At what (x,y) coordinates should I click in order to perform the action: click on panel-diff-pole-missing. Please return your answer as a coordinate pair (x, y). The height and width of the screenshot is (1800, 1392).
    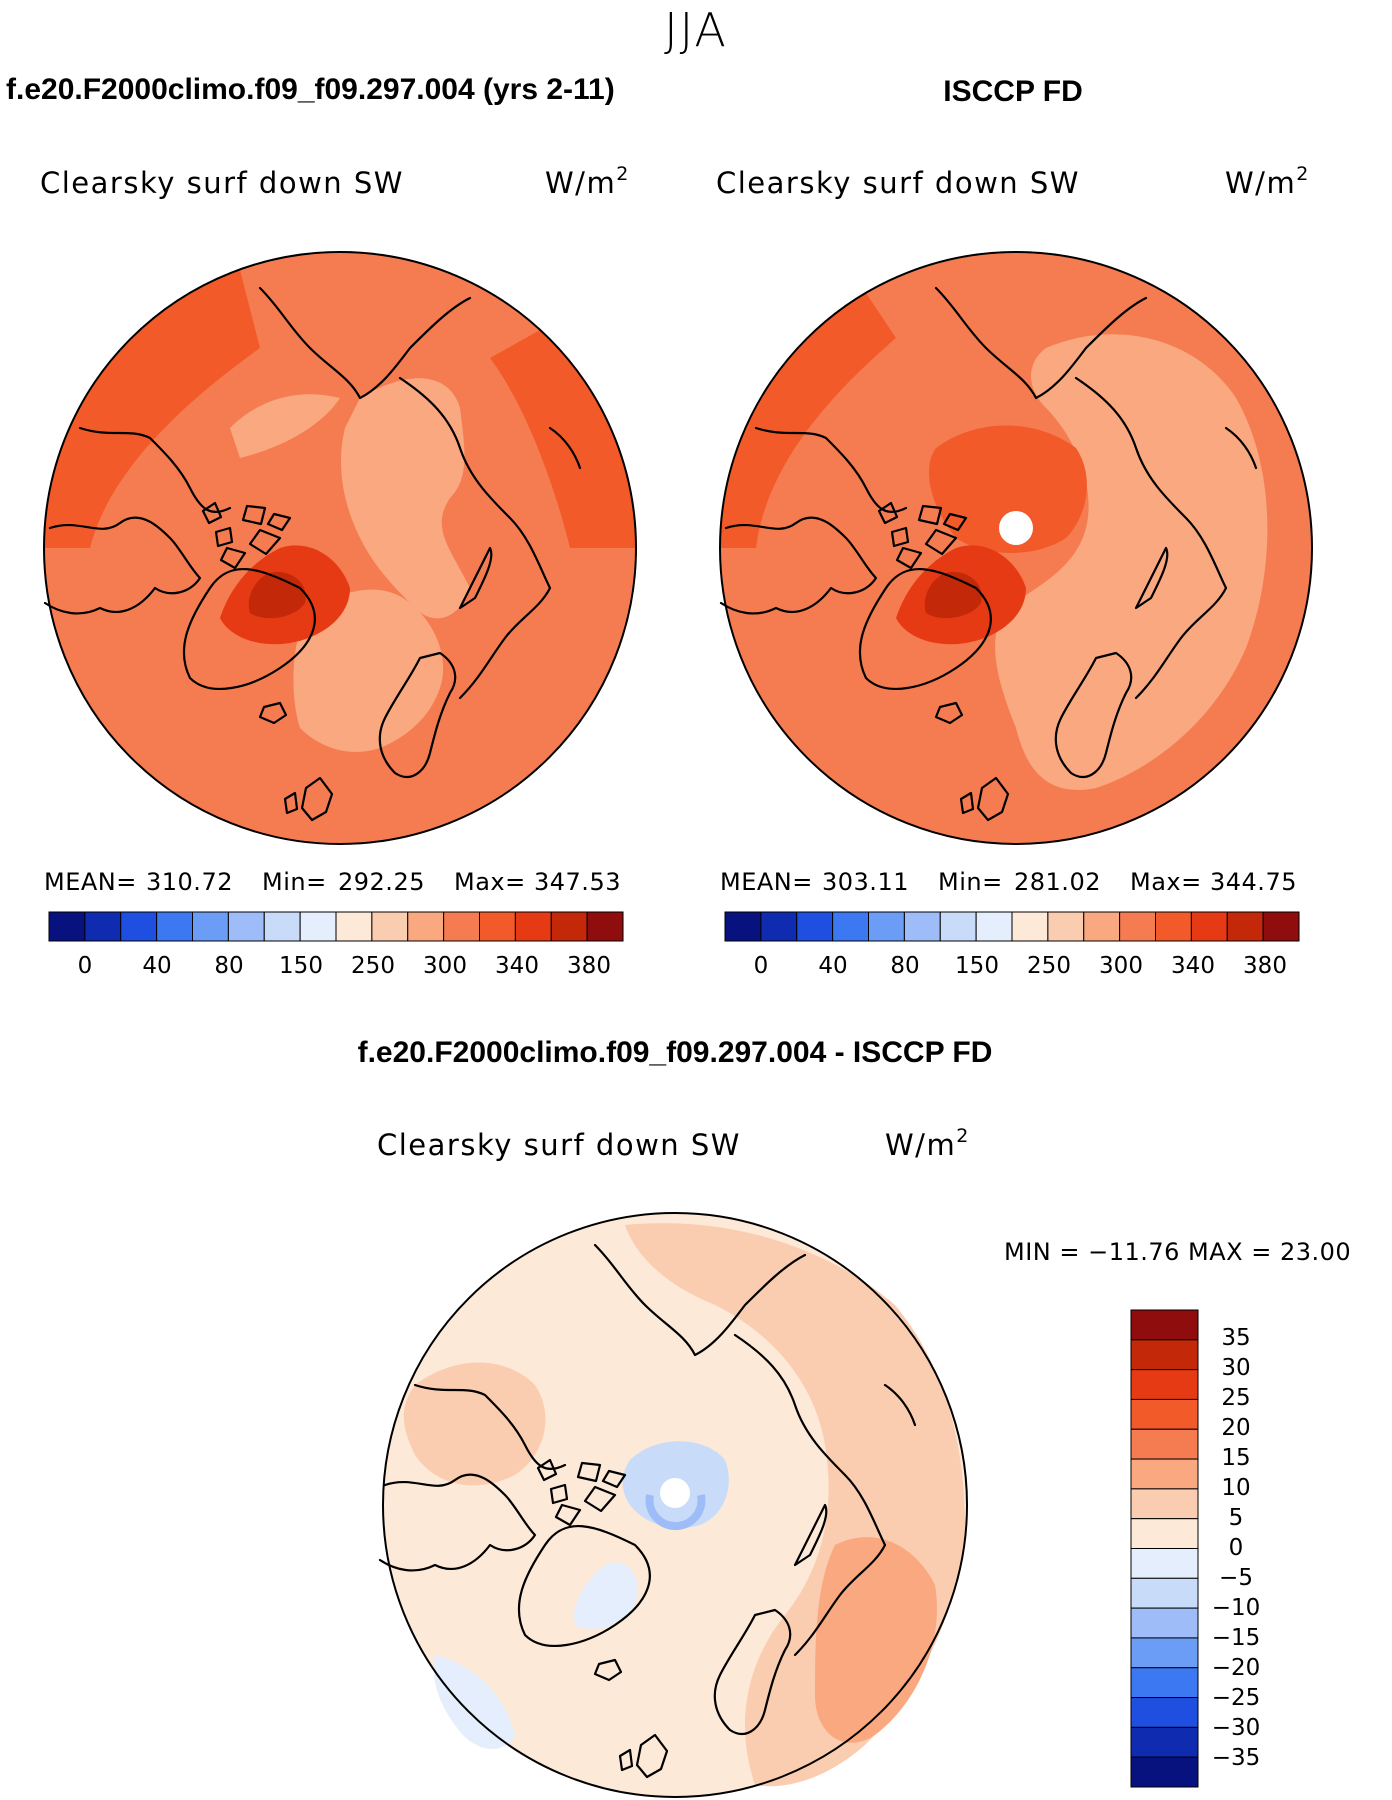
    Looking at the image, I should click on (675, 1493).